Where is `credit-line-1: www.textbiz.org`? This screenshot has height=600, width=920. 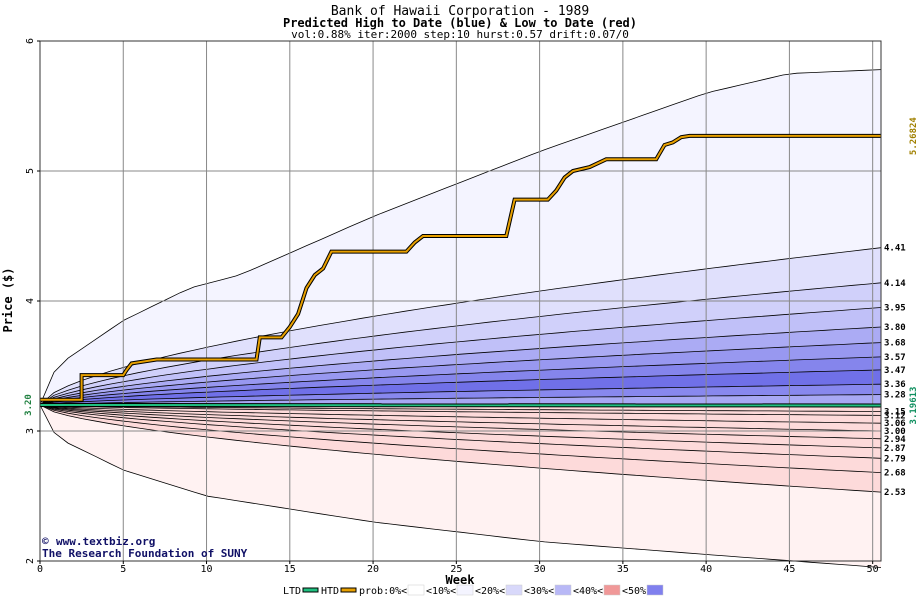
credit-line-1: www.textbiz.org is located at coordinates (105, 541).